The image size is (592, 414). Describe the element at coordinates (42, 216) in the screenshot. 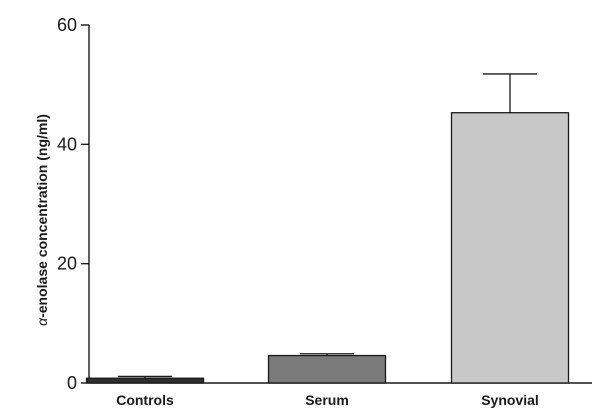

I see `y-axis-title-text: -enolase concentration (ng/ml)` at that location.